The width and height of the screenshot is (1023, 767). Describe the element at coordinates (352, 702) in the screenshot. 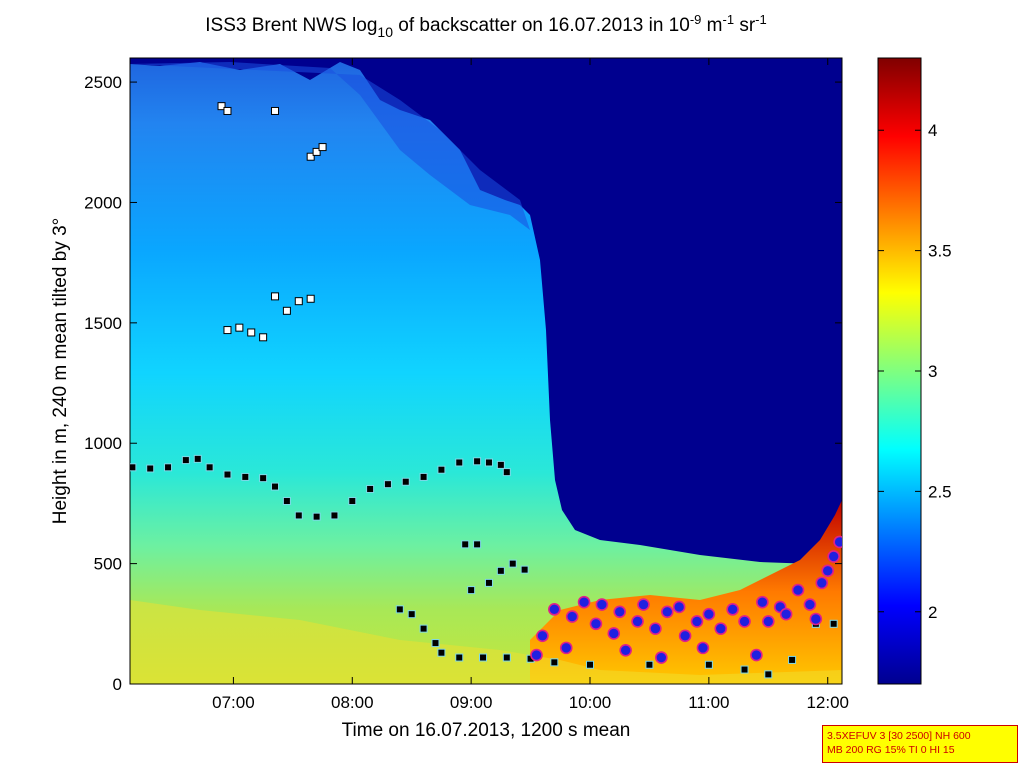

I see `x-tick-label: 08:00` at that location.